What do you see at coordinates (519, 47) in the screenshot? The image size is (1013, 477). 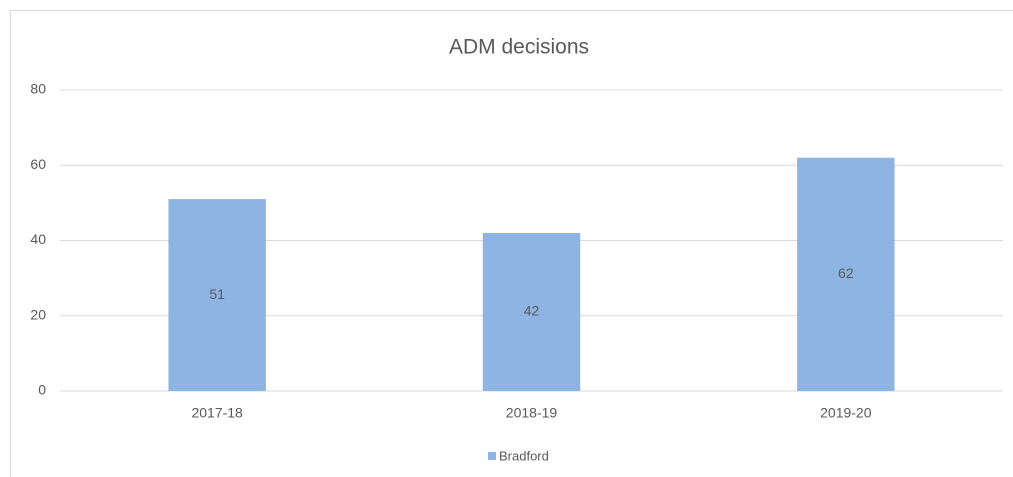 I see `chart-title: ADM decisions` at bounding box center [519, 47].